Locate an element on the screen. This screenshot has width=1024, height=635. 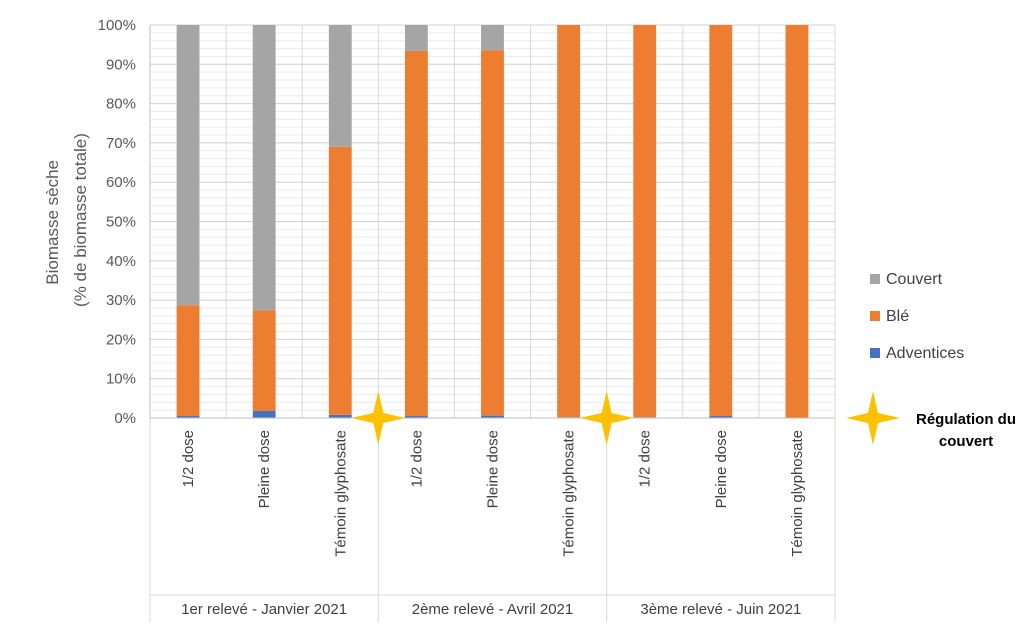
legend-swatch-couvert is located at coordinates (875, 279).